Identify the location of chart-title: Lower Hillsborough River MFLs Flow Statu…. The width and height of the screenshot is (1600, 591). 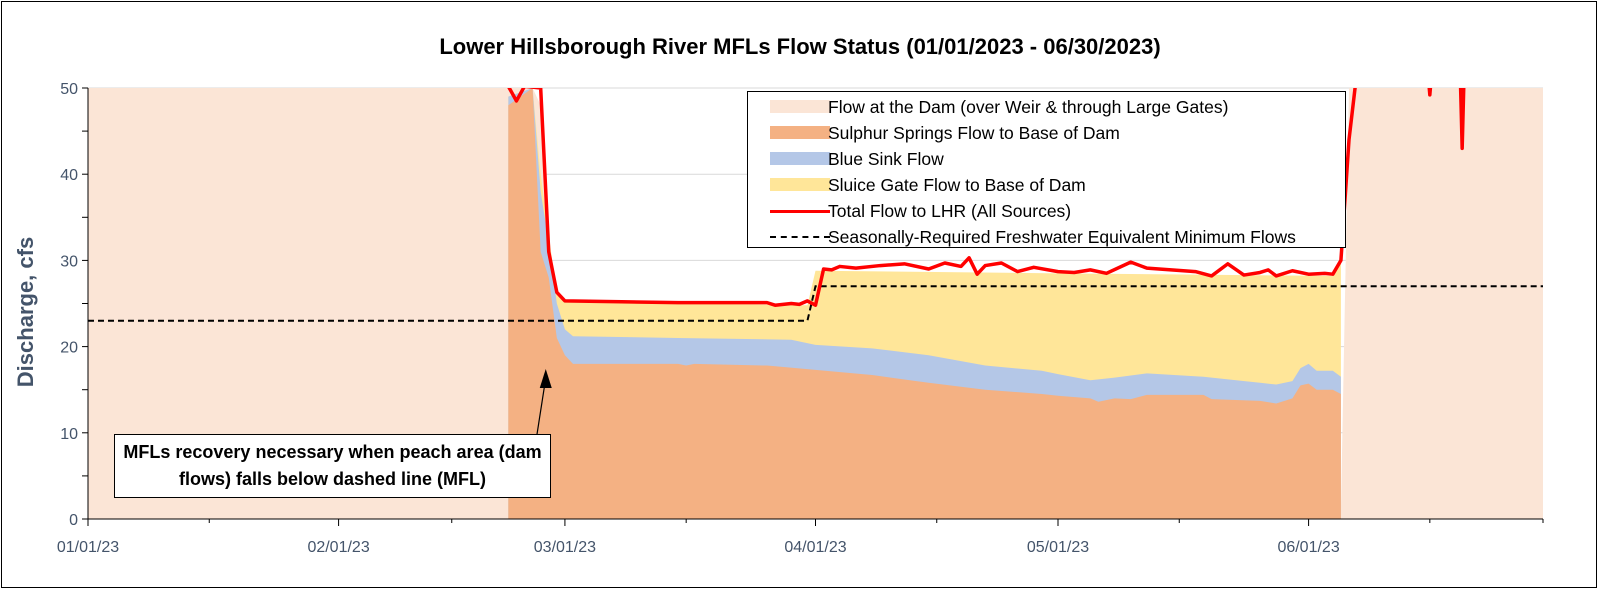
(800, 46).